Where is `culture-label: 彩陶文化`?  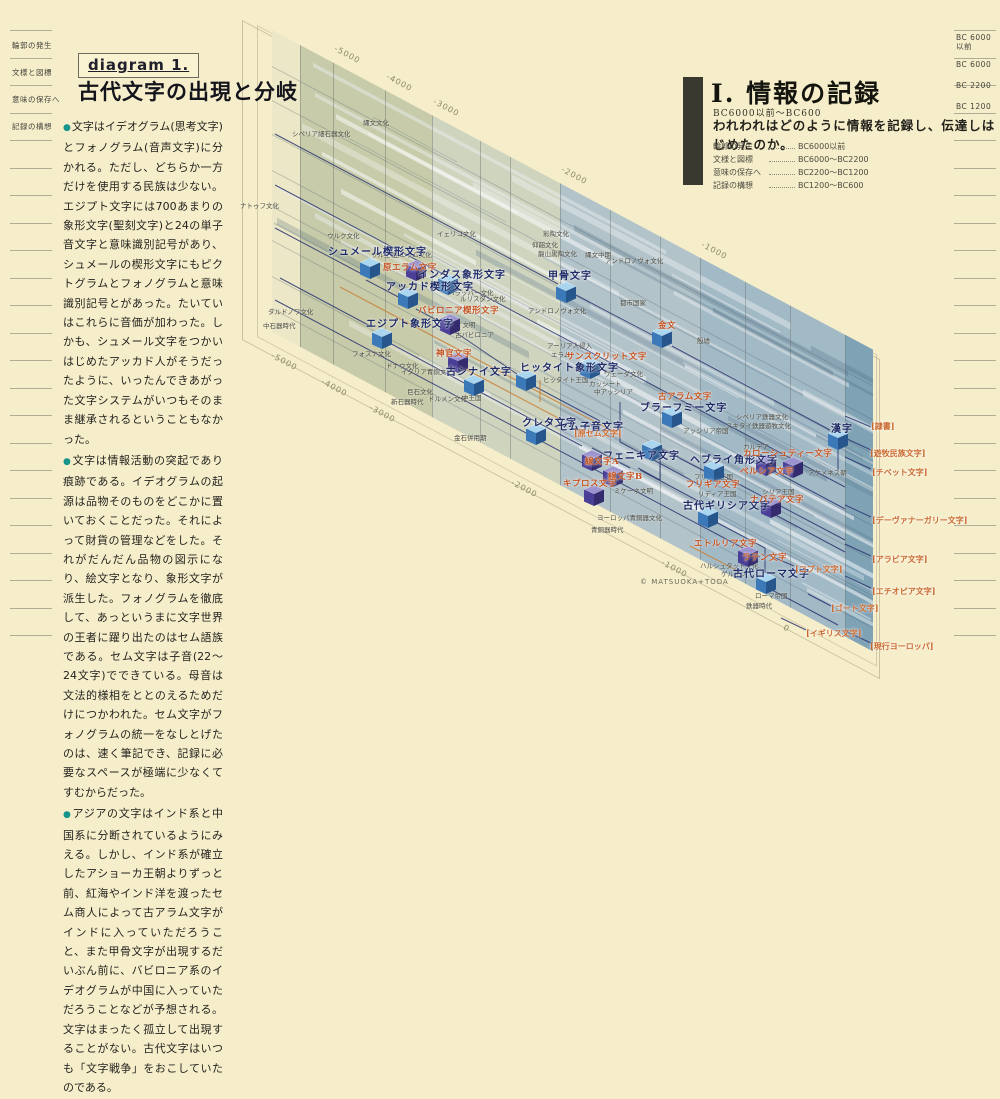
culture-label: 彩陶文化 is located at coordinates (556, 234).